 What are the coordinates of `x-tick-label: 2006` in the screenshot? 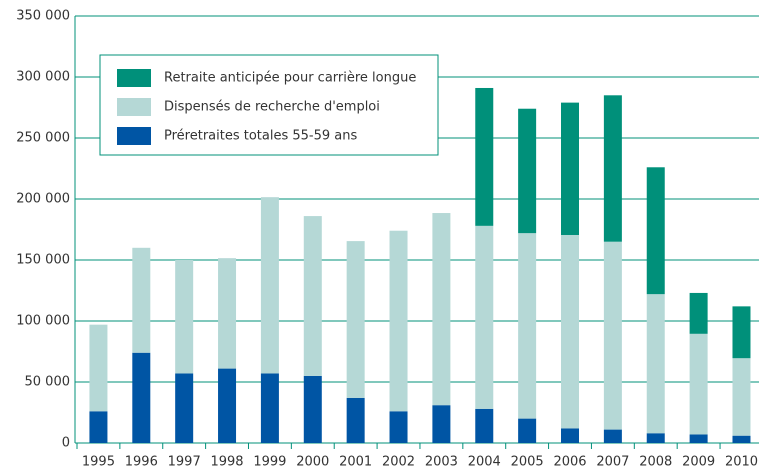 It's located at (569, 462).